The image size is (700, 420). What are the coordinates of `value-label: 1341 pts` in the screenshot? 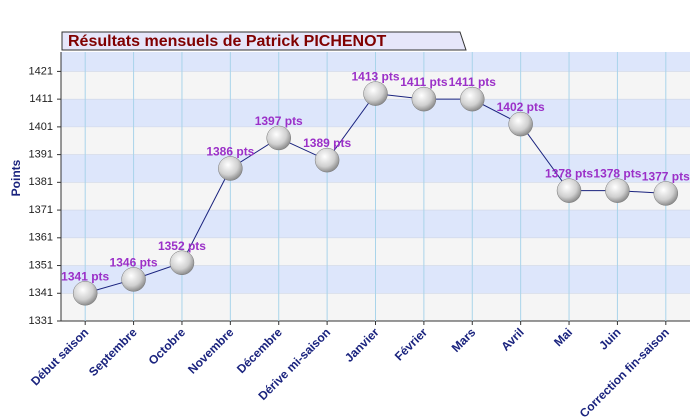 It's located at (85, 276).